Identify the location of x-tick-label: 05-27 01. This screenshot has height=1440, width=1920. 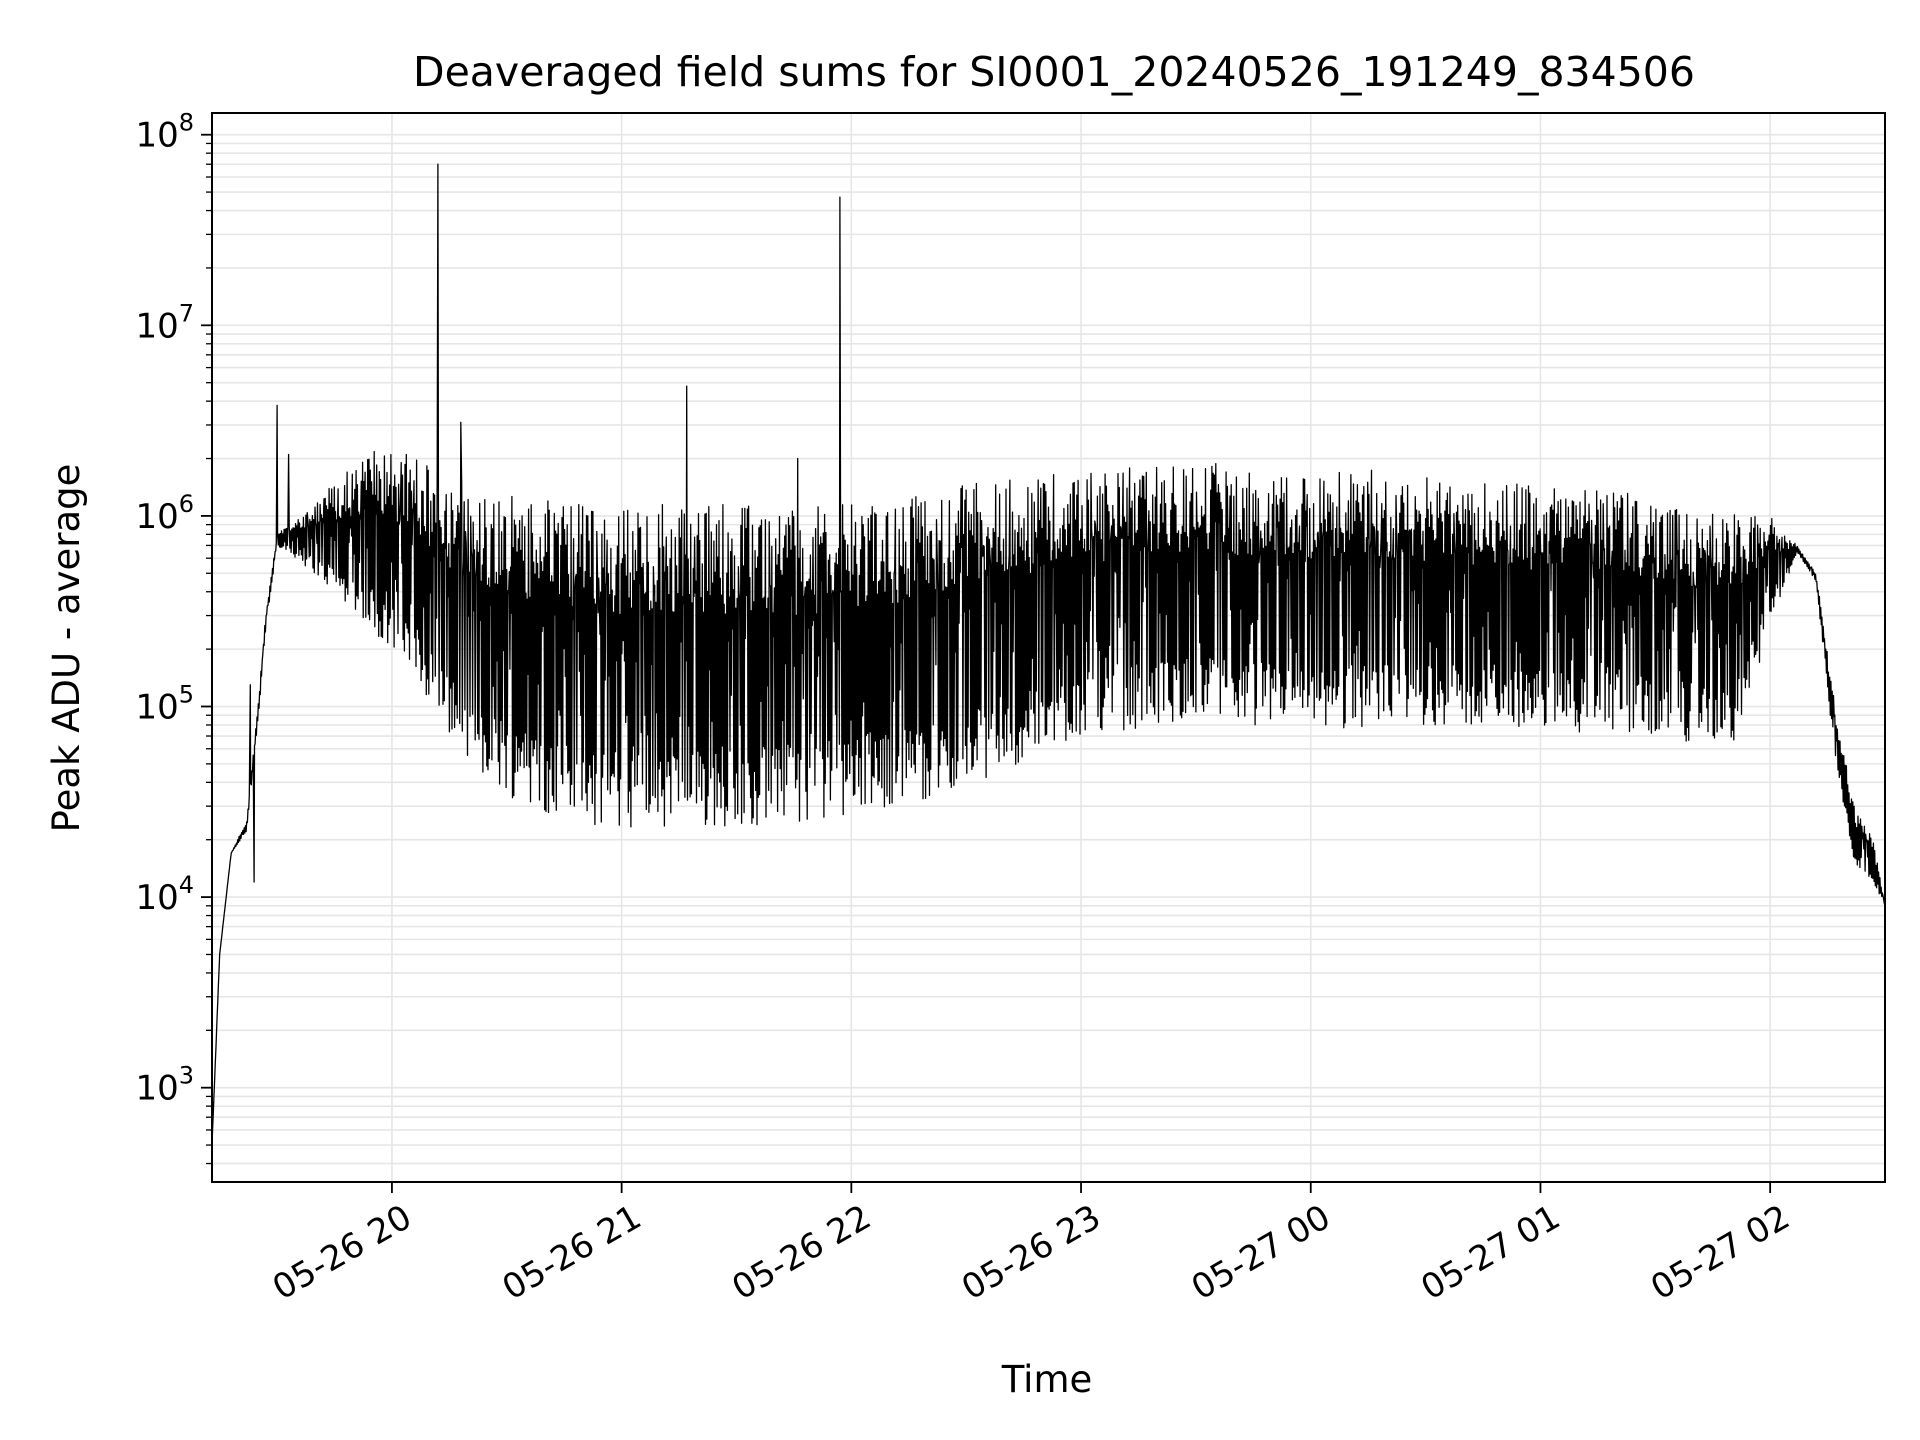
(1491, 1252).